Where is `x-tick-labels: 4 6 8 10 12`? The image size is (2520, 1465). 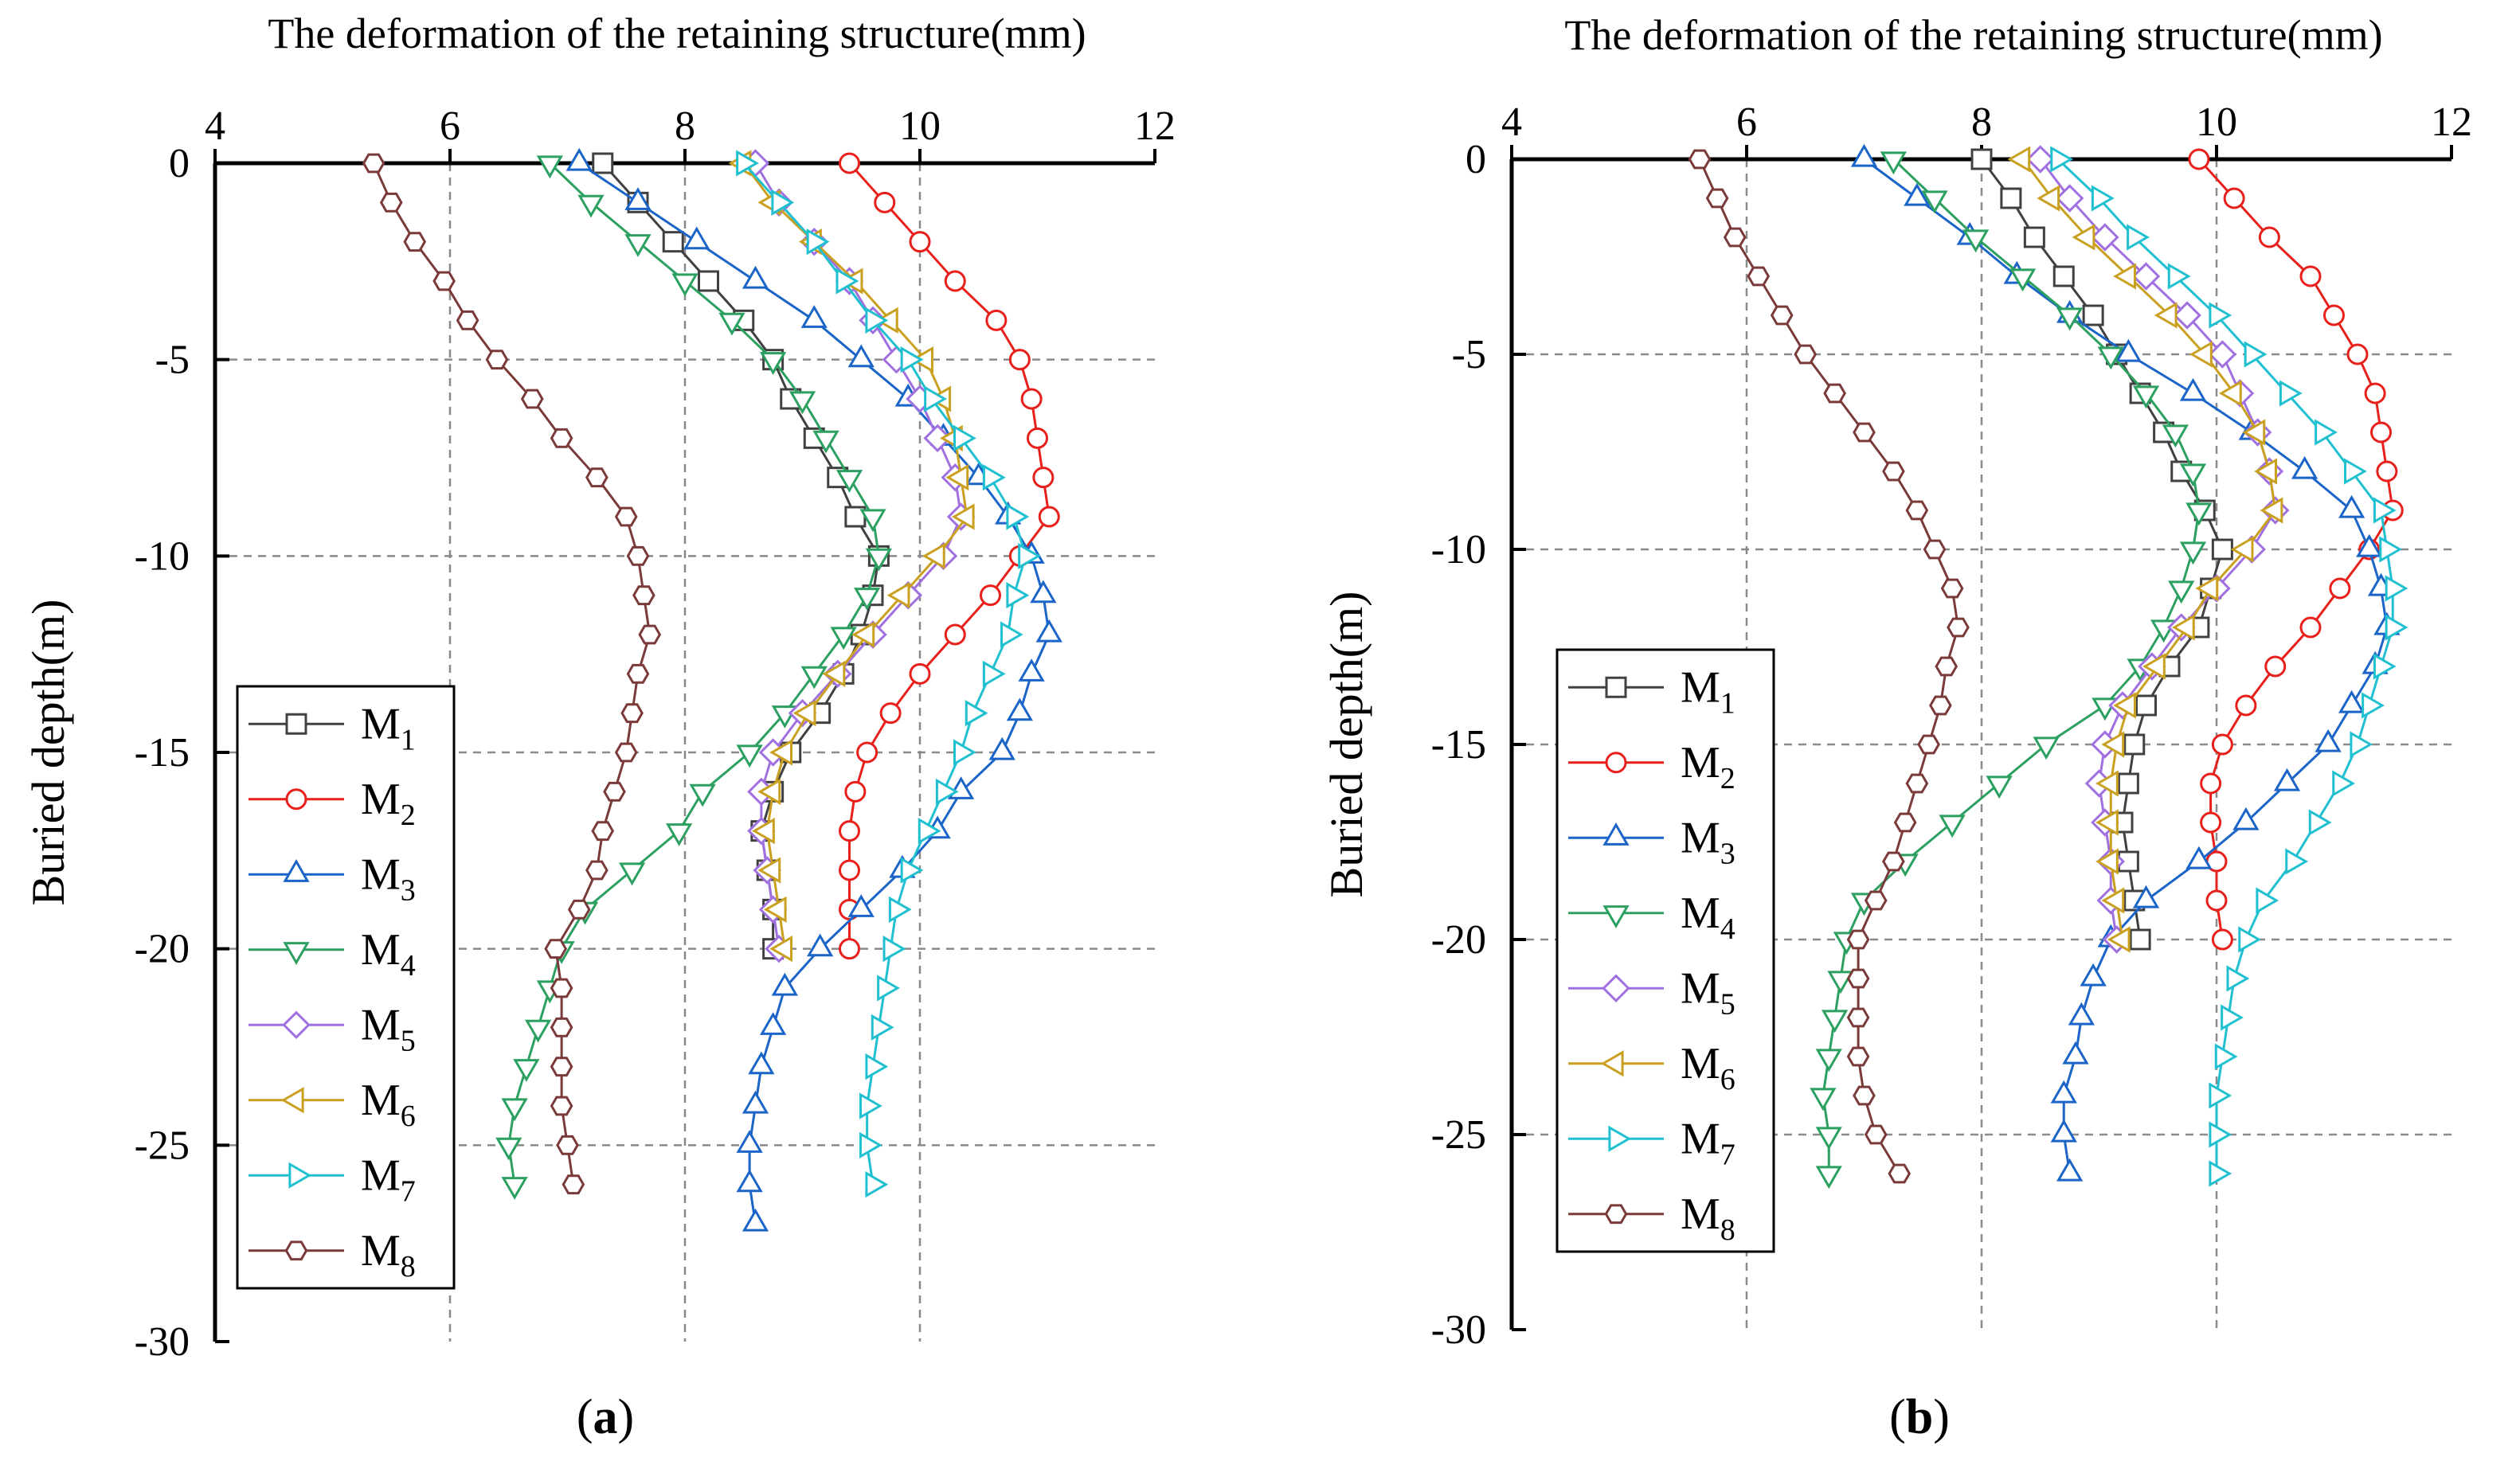 x-tick-labels: 4 6 8 10 12 is located at coordinates (1986, 123).